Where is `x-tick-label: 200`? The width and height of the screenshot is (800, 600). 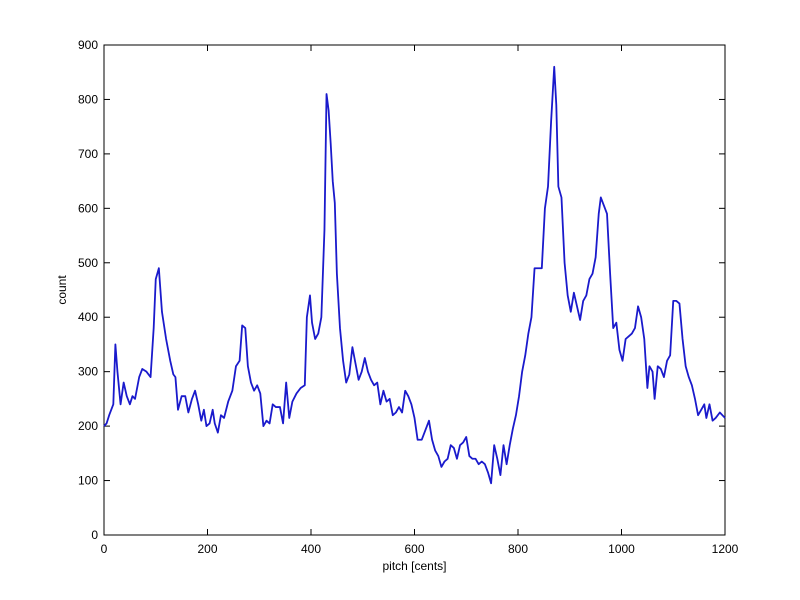 x-tick-label: 200 is located at coordinates (207, 549).